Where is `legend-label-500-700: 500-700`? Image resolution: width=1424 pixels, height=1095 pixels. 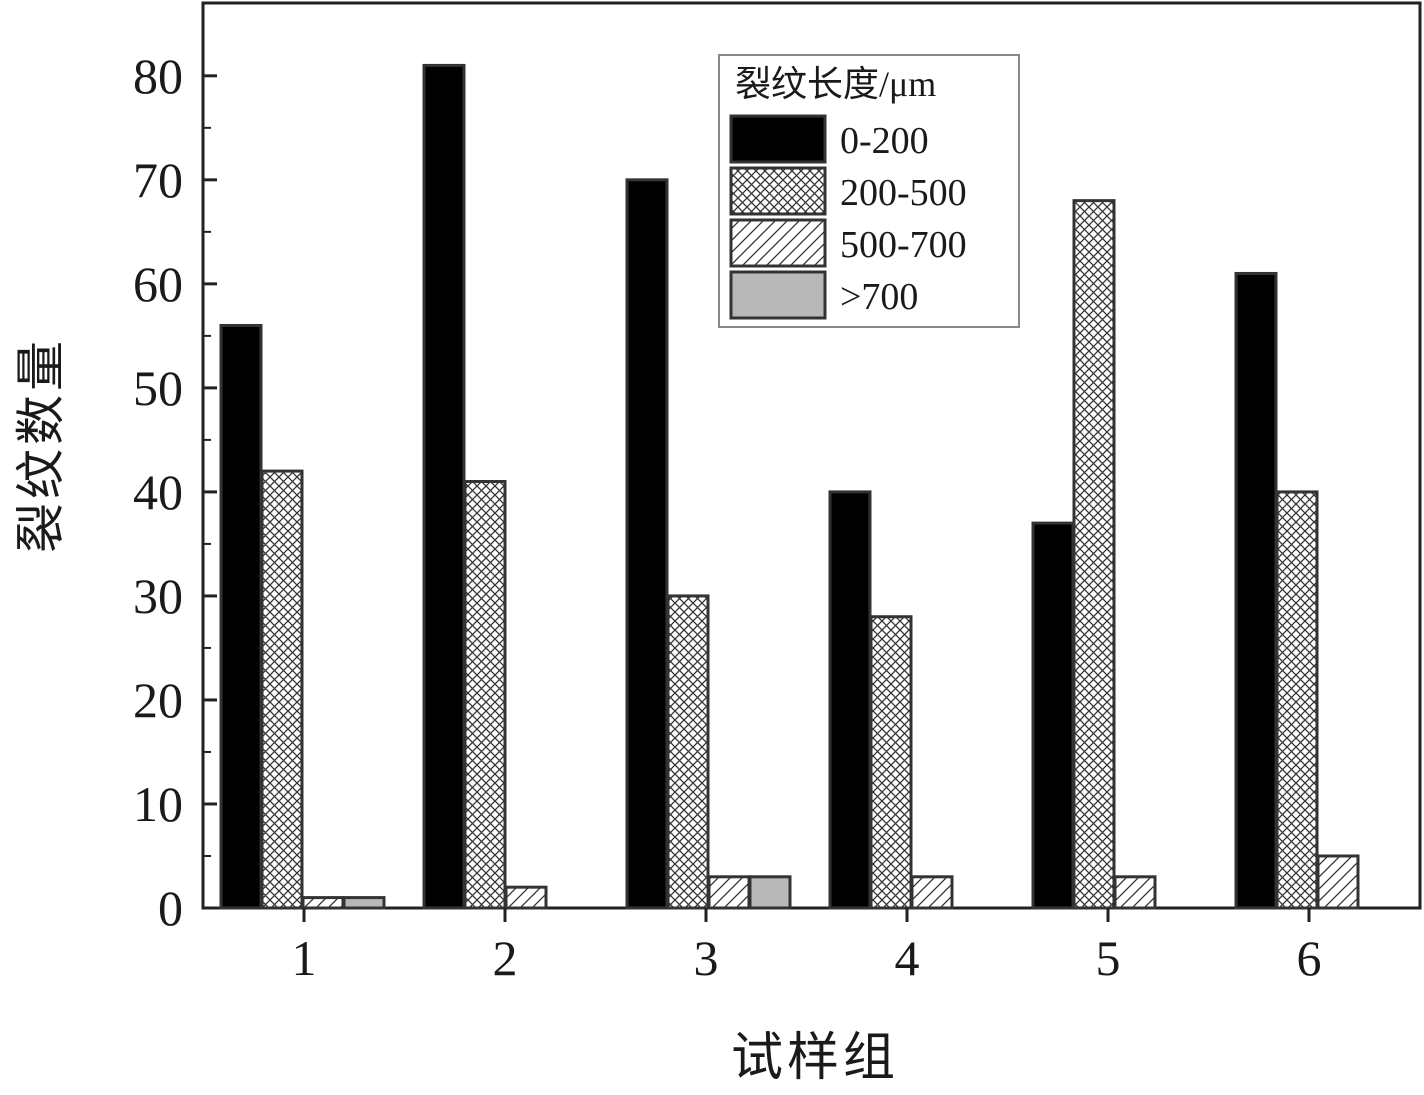 legend-label-500-700: 500-700 is located at coordinates (903, 245).